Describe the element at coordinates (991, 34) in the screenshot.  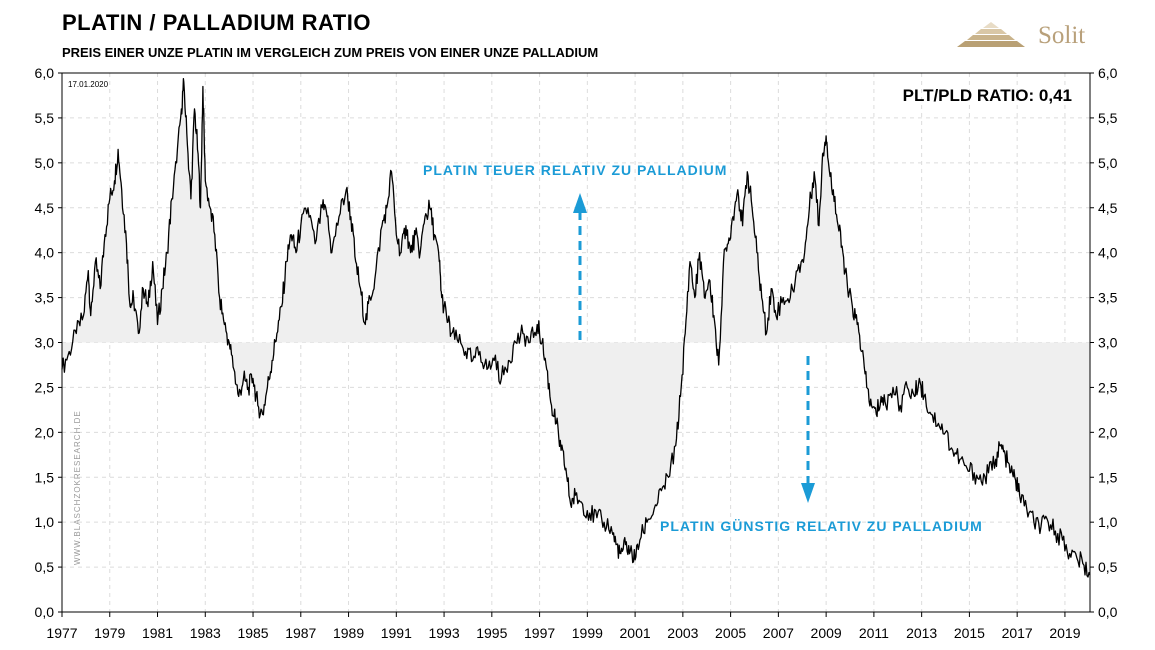
I see `pyramid-logo-icon` at that location.